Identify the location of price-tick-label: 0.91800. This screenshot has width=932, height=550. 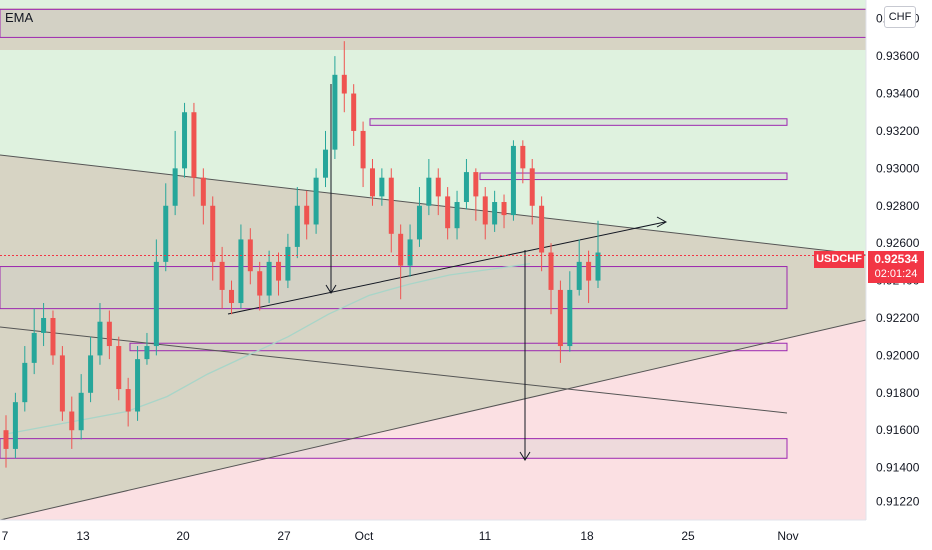
(898, 393).